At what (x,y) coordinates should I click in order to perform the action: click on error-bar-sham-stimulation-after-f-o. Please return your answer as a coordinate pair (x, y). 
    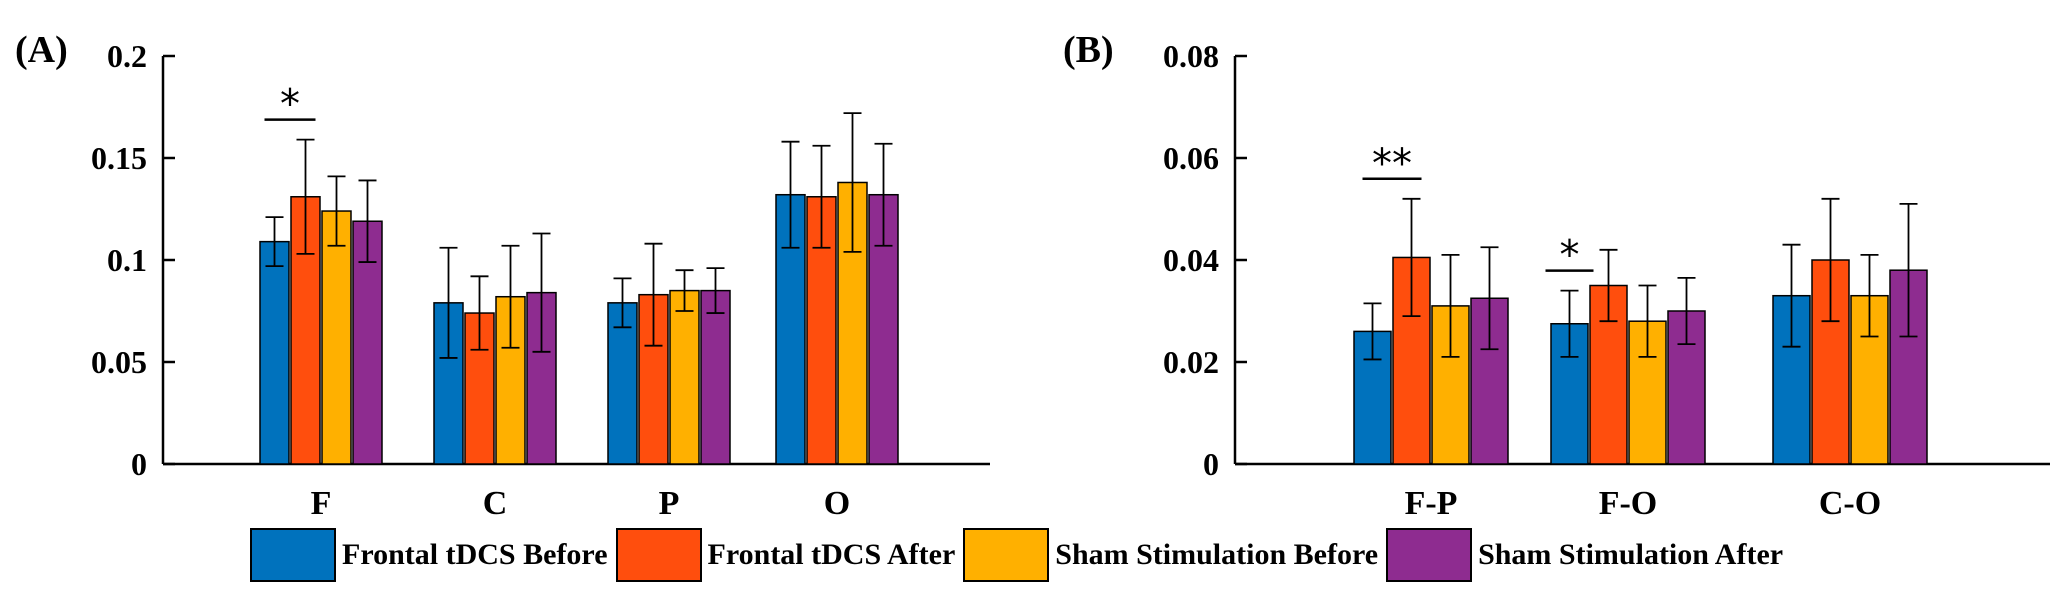
    Looking at the image, I should click on (1686, 311).